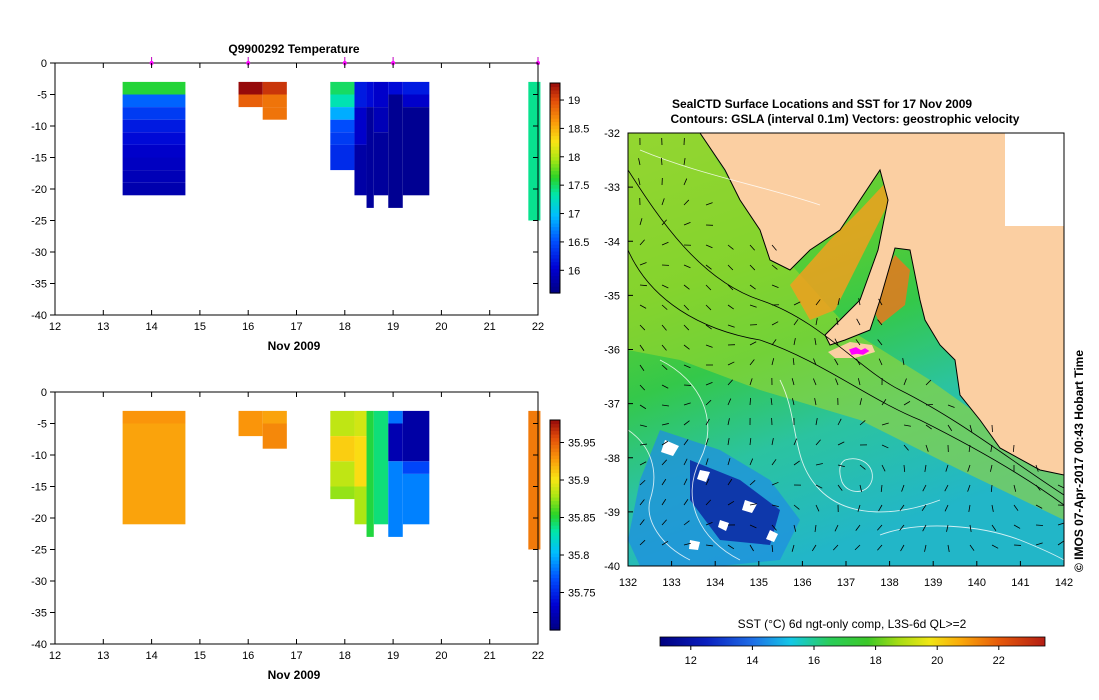 The image size is (1099, 700). I want to click on temperature-cells, so click(331, 151).